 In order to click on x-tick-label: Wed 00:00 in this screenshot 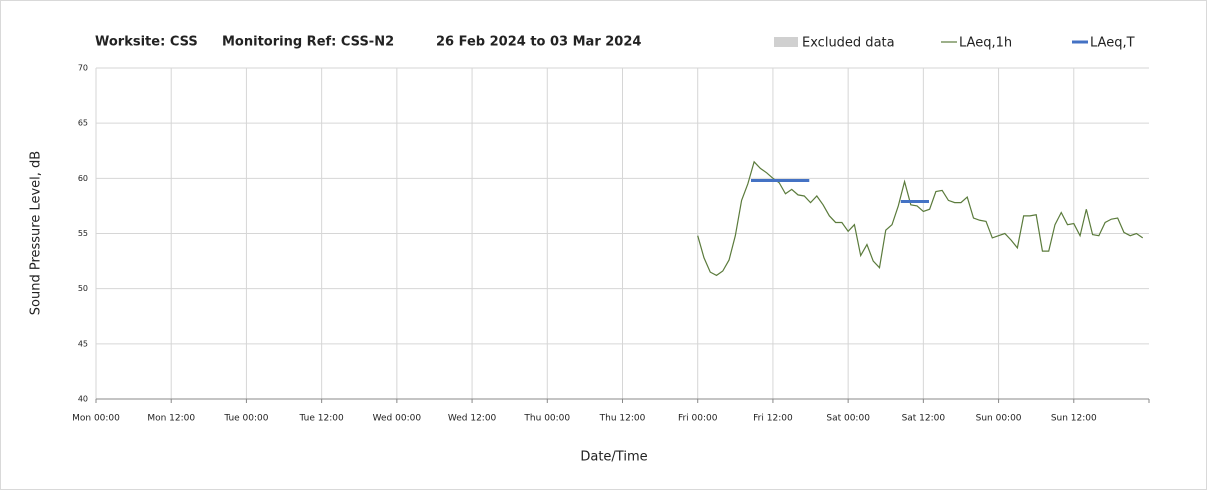, I will do `click(397, 419)`.